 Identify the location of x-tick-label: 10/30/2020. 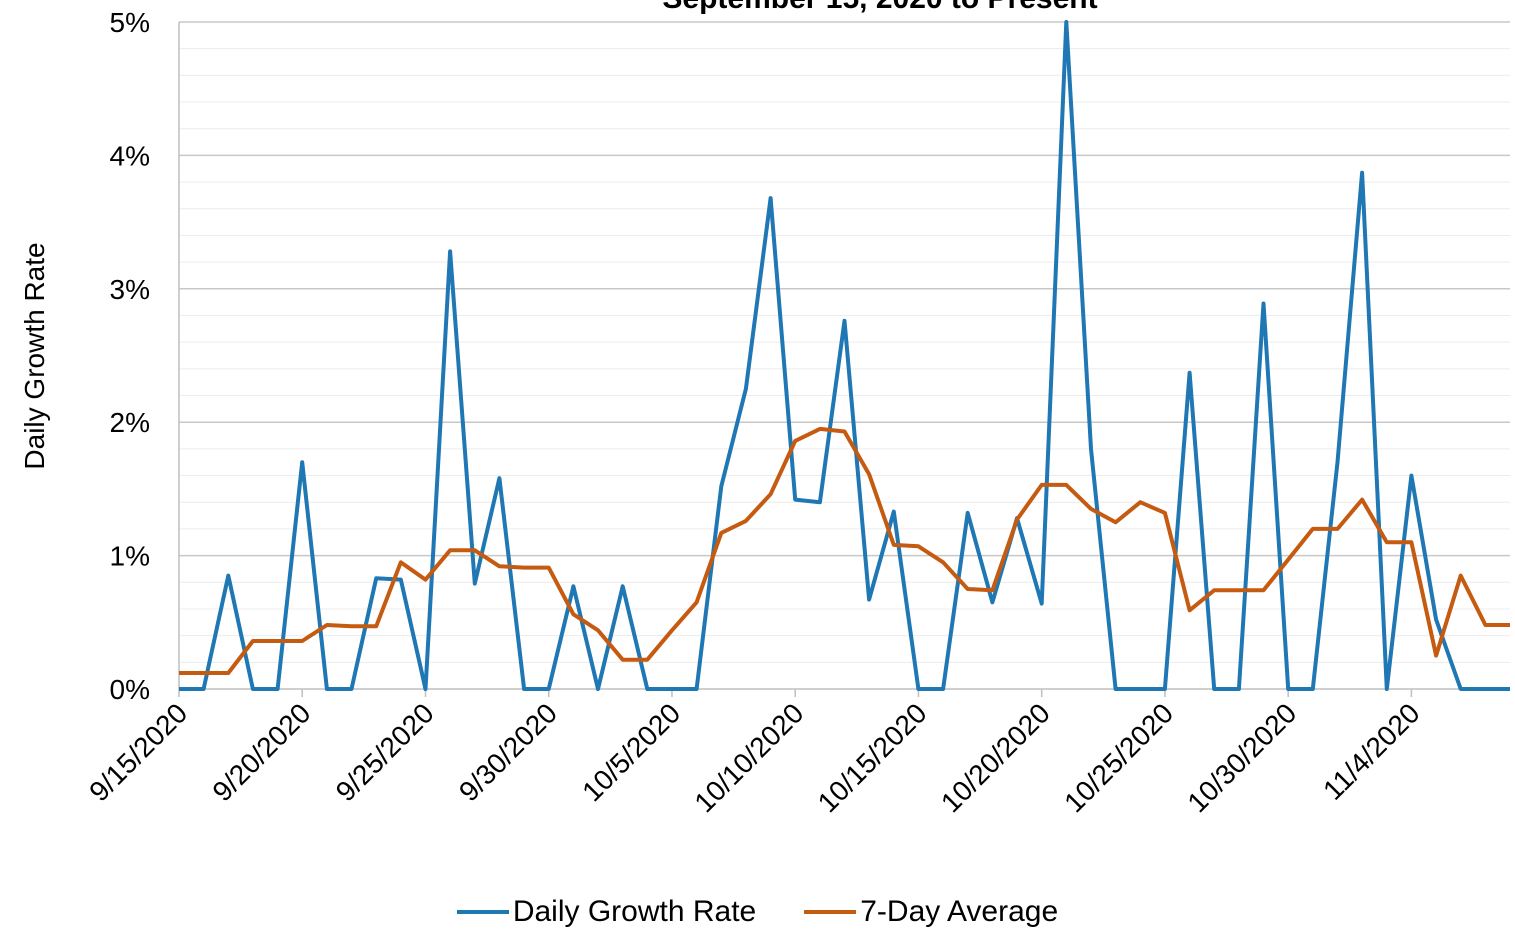
(1241, 757).